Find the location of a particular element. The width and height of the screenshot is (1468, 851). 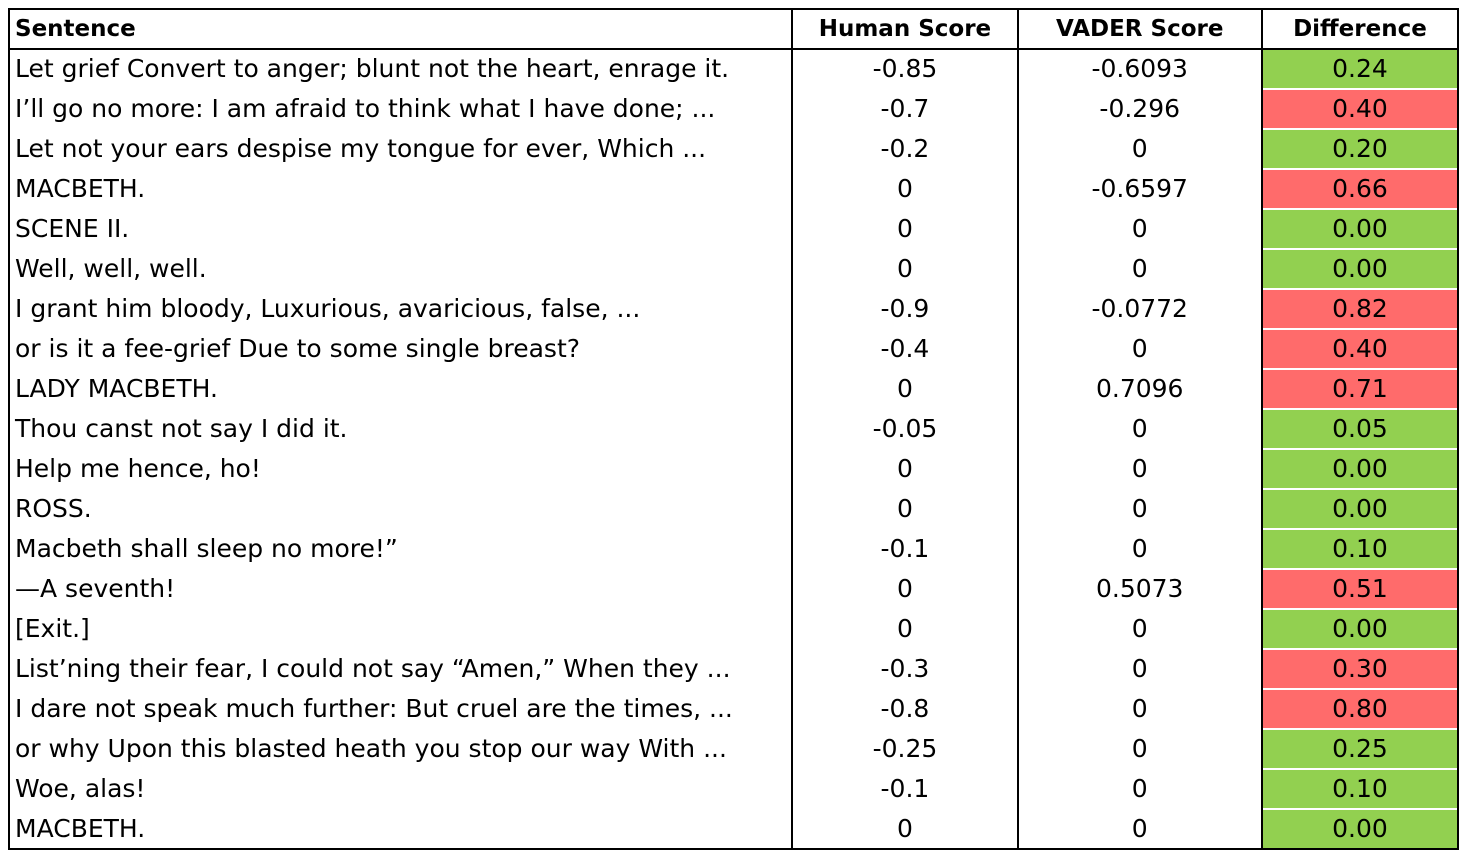

table-row: MACBETH. 0 -0.6597 0.66 is located at coordinates (733, 188).